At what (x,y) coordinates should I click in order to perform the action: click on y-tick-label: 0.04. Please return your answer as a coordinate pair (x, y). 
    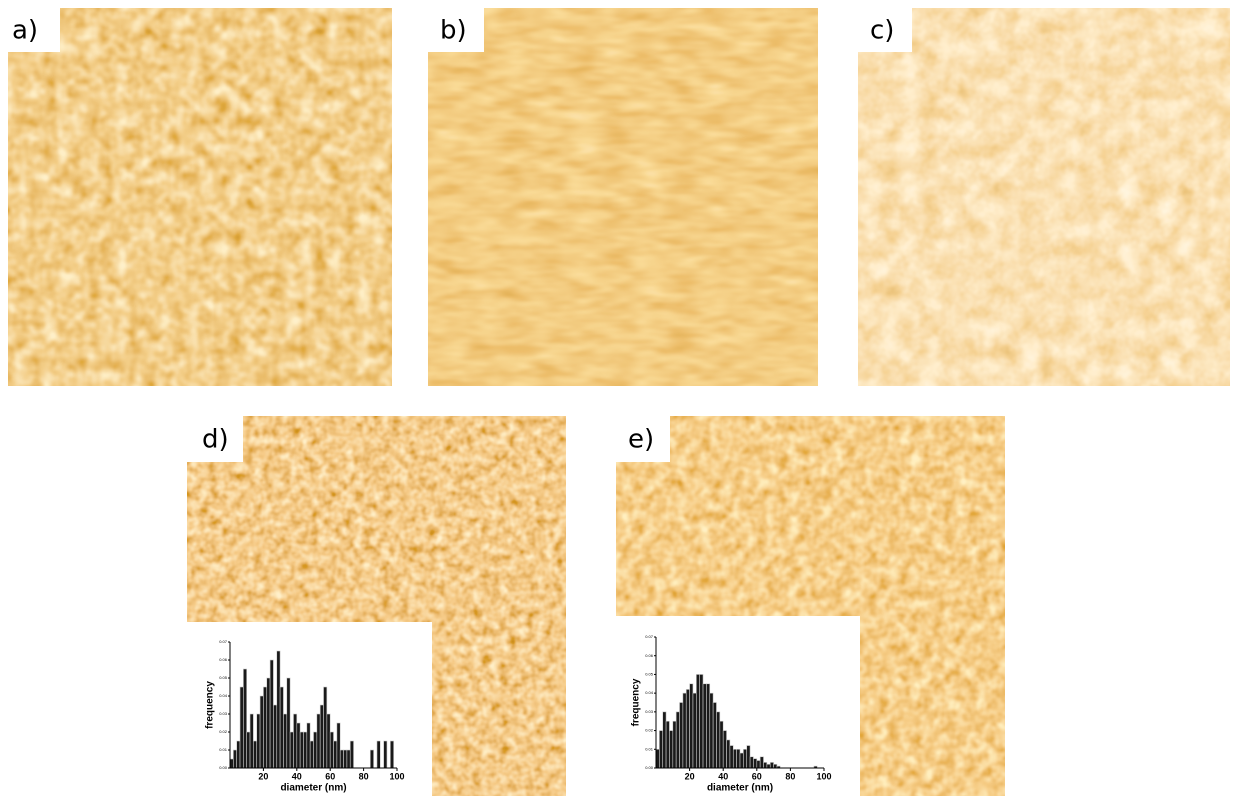
    Looking at the image, I should click on (223, 695).